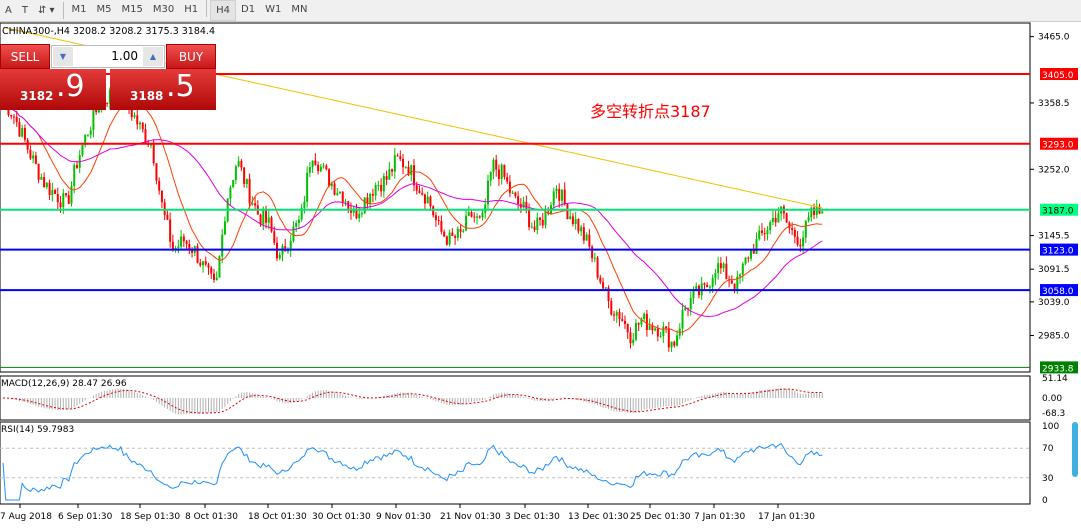 Image resolution: width=1081 pixels, height=532 pixels. What do you see at coordinates (150, 517) in the screenshot?
I see `date-label: 18 Sep 01:30` at bounding box center [150, 517].